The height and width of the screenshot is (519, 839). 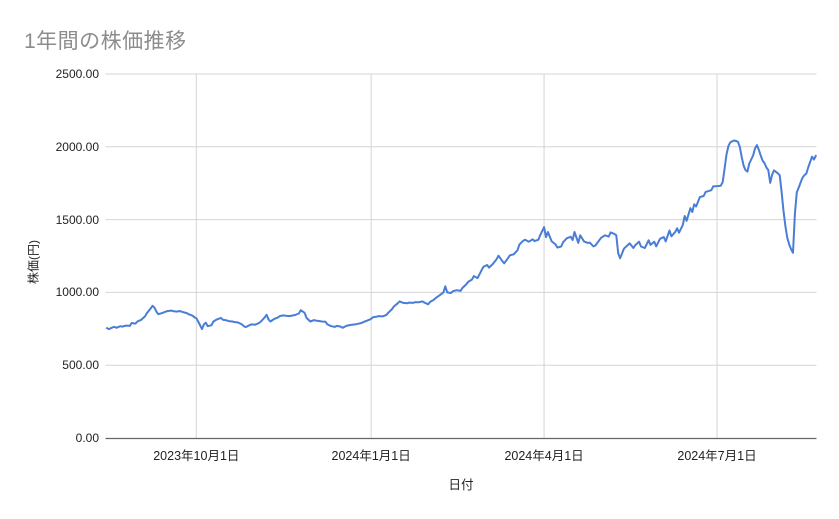 What do you see at coordinates (196, 456) in the screenshot?
I see `x-tick-label: 2023年10月1日` at bounding box center [196, 456].